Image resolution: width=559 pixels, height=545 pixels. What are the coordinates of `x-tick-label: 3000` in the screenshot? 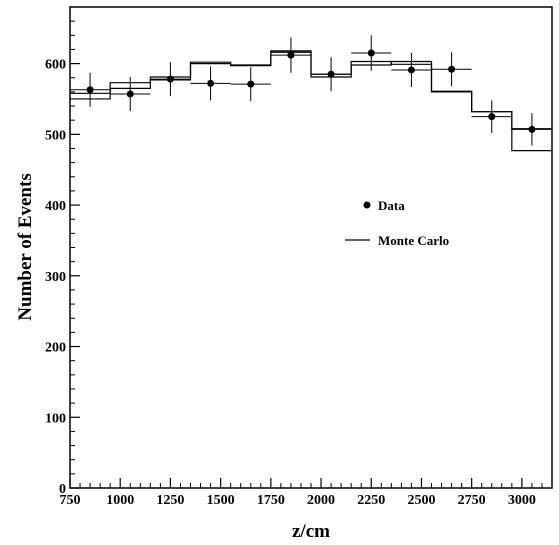 It's located at (522, 500).